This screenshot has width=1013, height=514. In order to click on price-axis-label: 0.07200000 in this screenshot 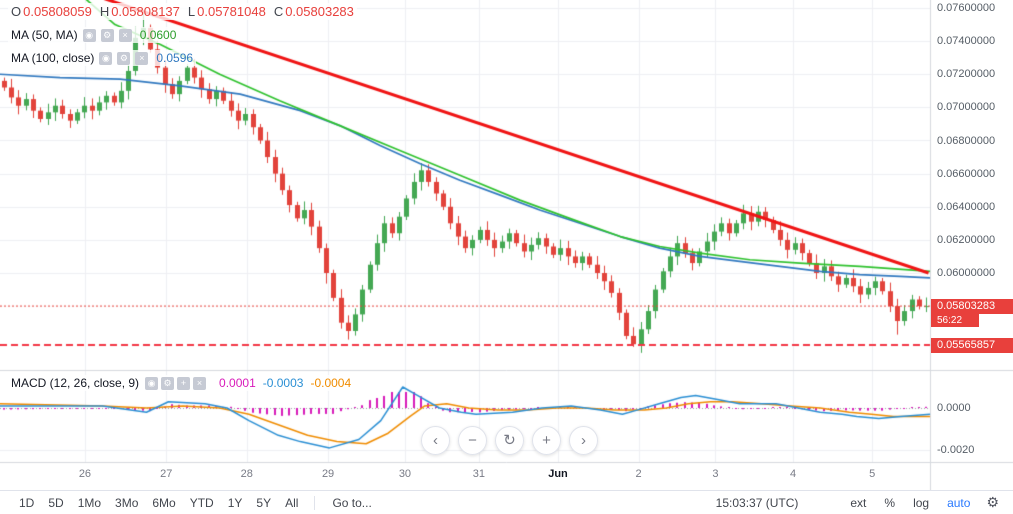, I will do `click(966, 74)`.